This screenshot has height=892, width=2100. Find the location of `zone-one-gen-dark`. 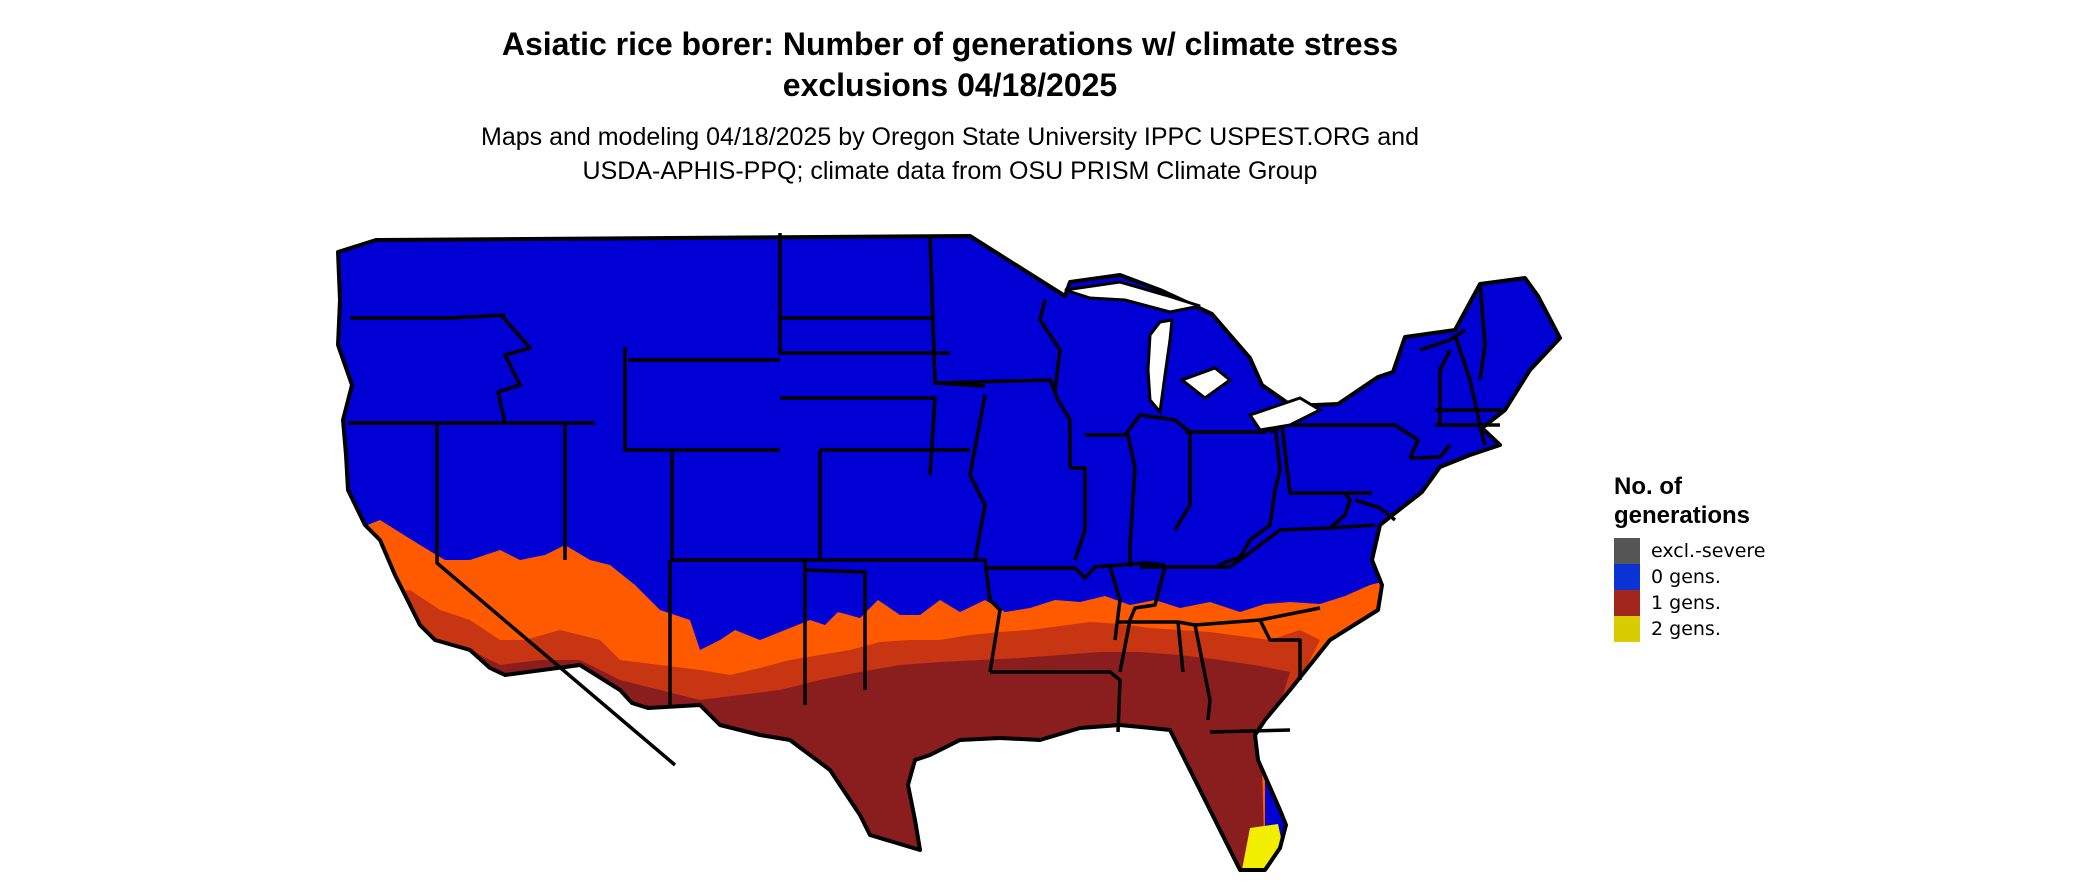

zone-one-gen-dark is located at coordinates (814, 760).